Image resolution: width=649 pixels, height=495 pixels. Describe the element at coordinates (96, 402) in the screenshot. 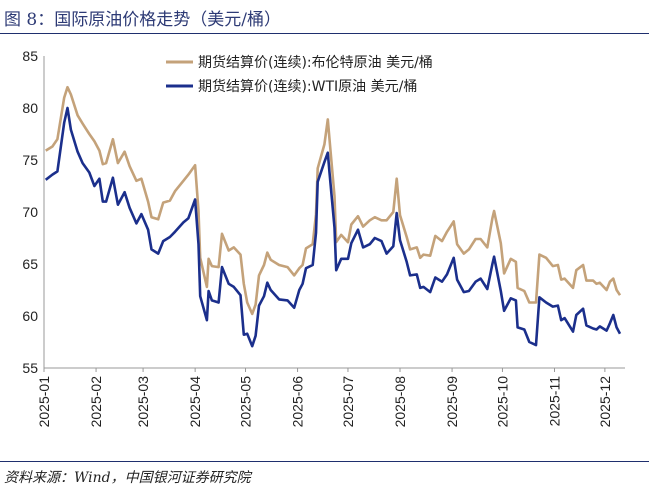

I see `x-tick-label: 2025-02` at that location.